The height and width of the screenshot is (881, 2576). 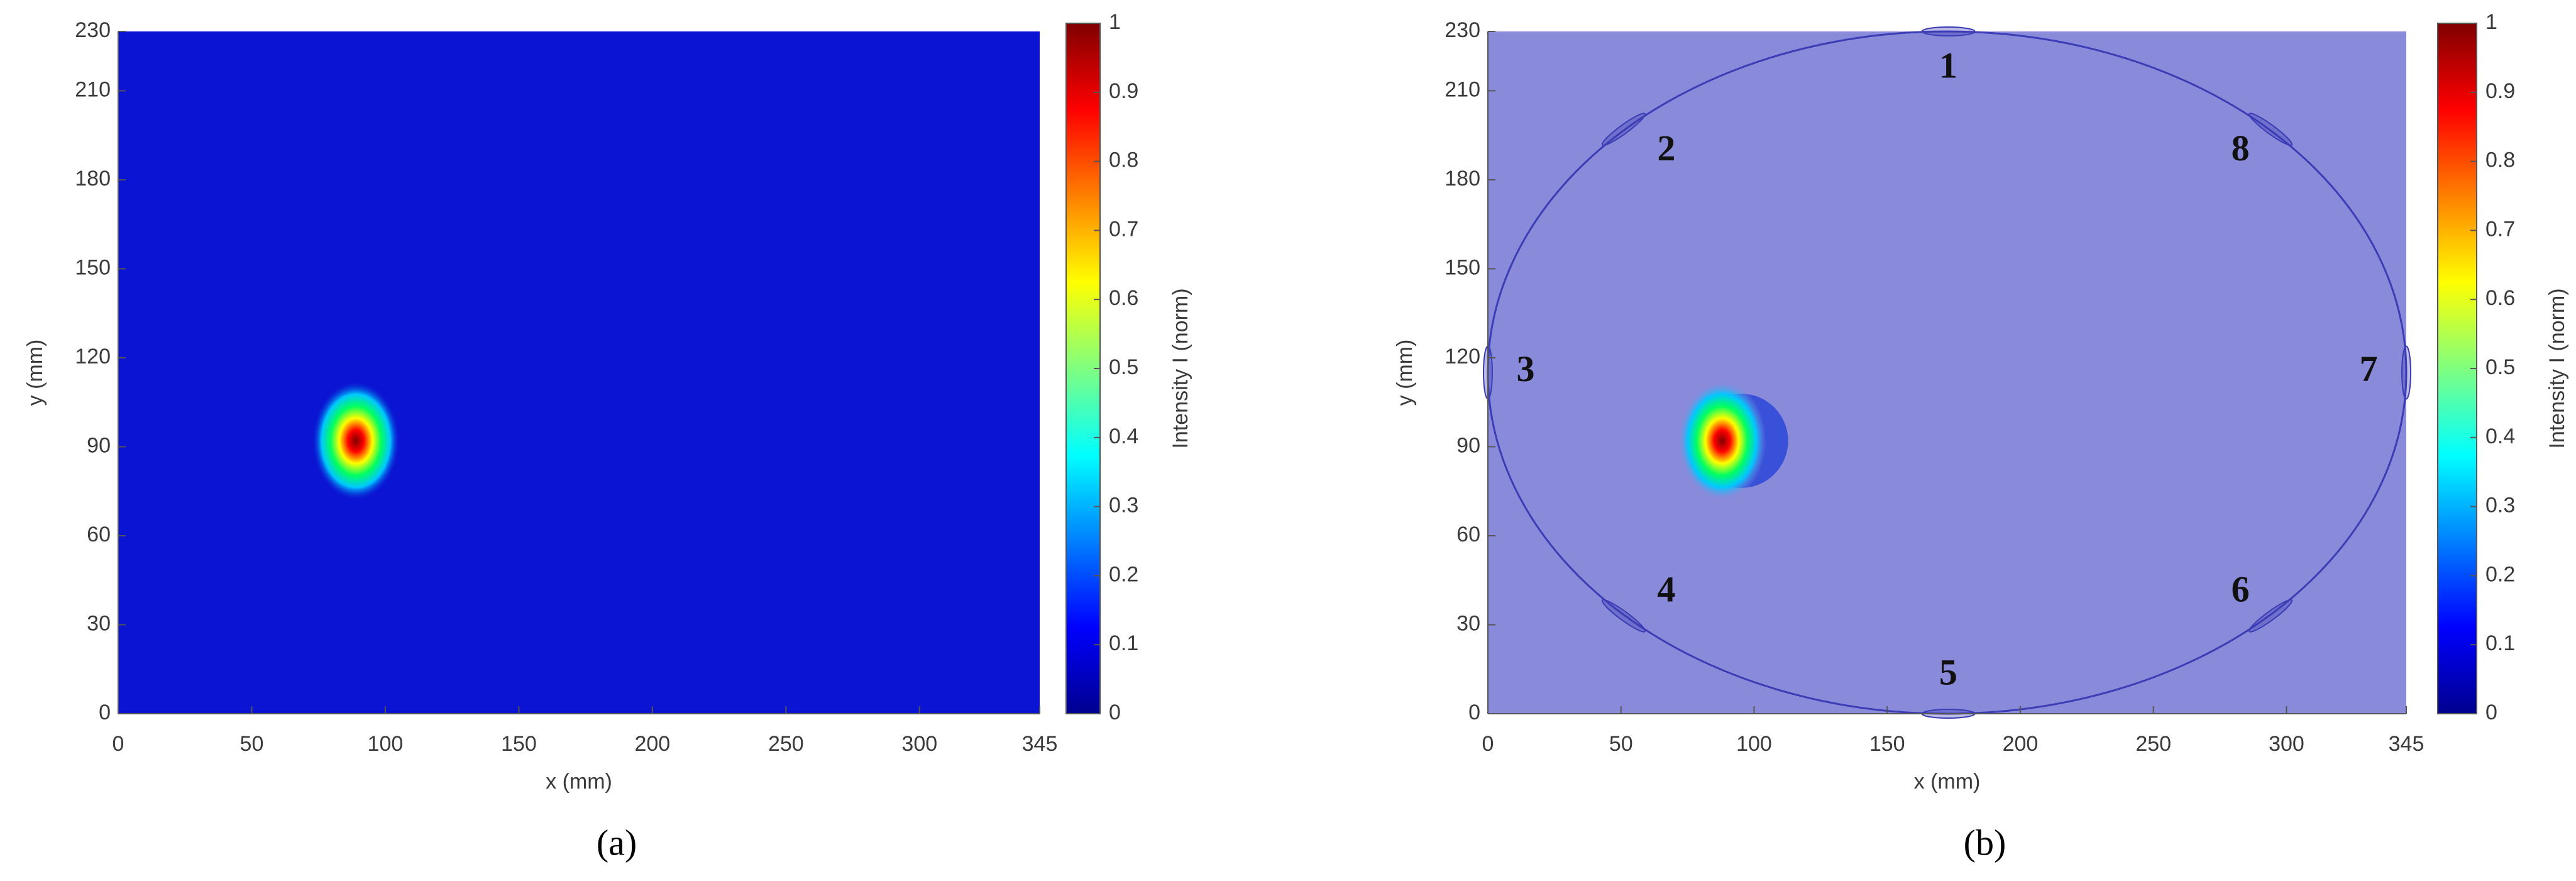 What do you see at coordinates (1666, 149) in the screenshot?
I see `sensor-label: 2` at bounding box center [1666, 149].